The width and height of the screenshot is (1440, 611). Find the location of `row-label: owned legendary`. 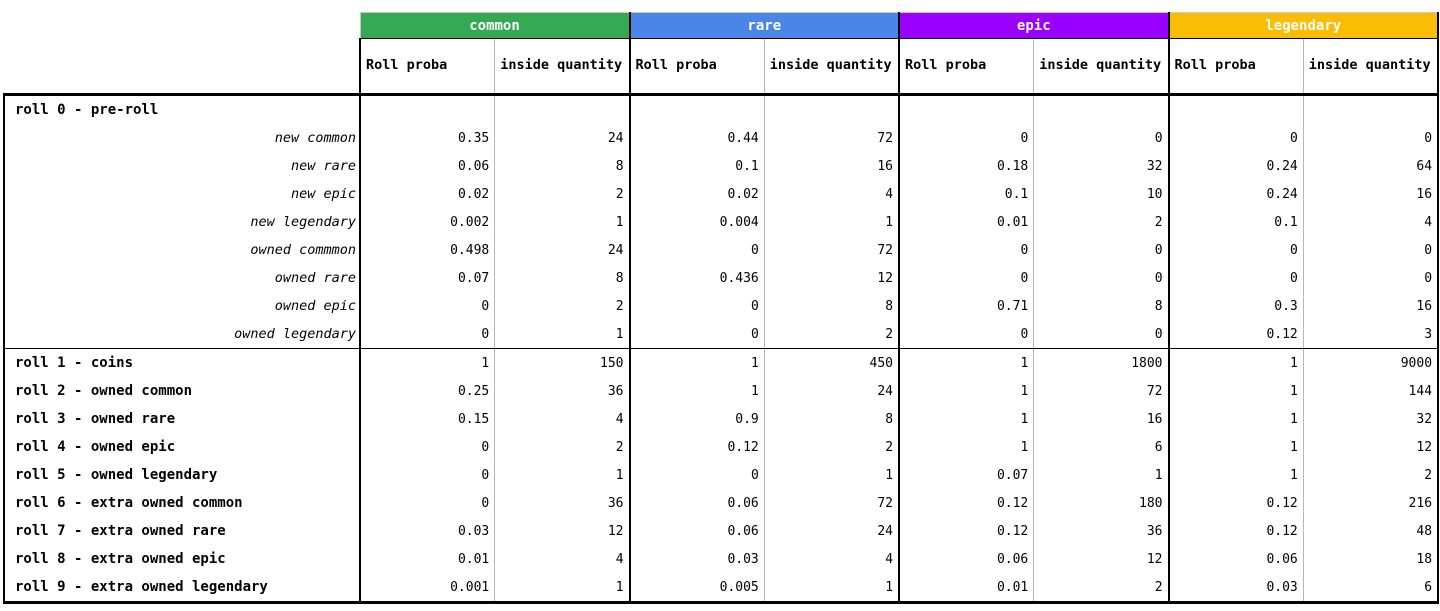

row-label: owned legendary is located at coordinates (181, 334).